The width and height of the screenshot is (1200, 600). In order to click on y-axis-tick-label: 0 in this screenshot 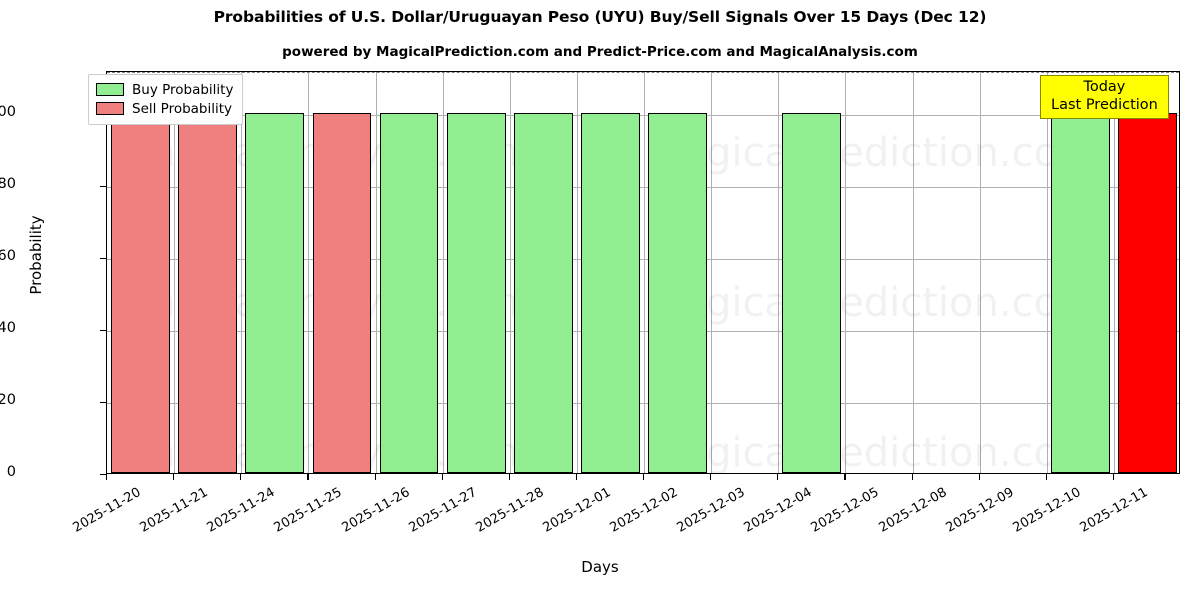, I will do `click(11, 472)`.